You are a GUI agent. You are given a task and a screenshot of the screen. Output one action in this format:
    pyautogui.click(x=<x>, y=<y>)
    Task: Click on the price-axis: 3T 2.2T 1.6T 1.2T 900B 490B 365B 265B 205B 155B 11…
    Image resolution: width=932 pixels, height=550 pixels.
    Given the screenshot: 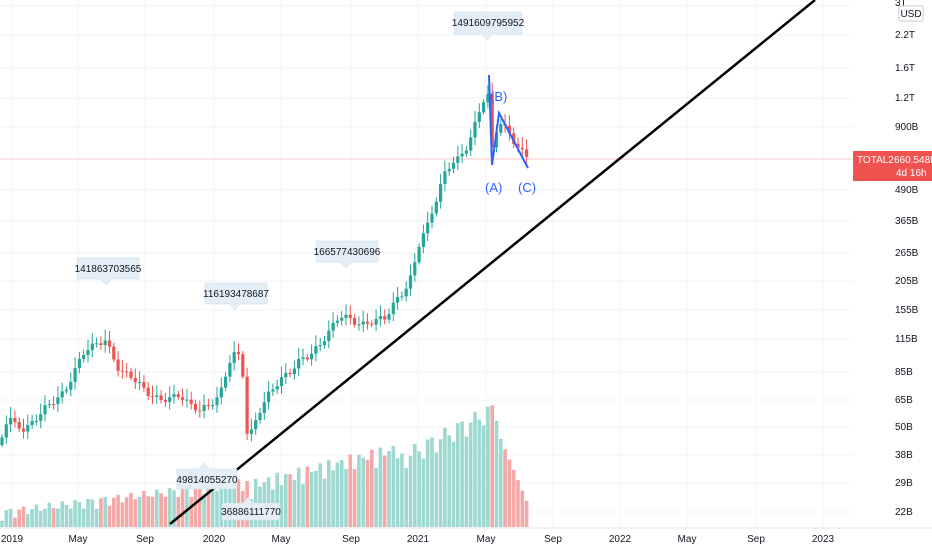 What is the action you would take?
    pyautogui.click(x=892, y=264)
    